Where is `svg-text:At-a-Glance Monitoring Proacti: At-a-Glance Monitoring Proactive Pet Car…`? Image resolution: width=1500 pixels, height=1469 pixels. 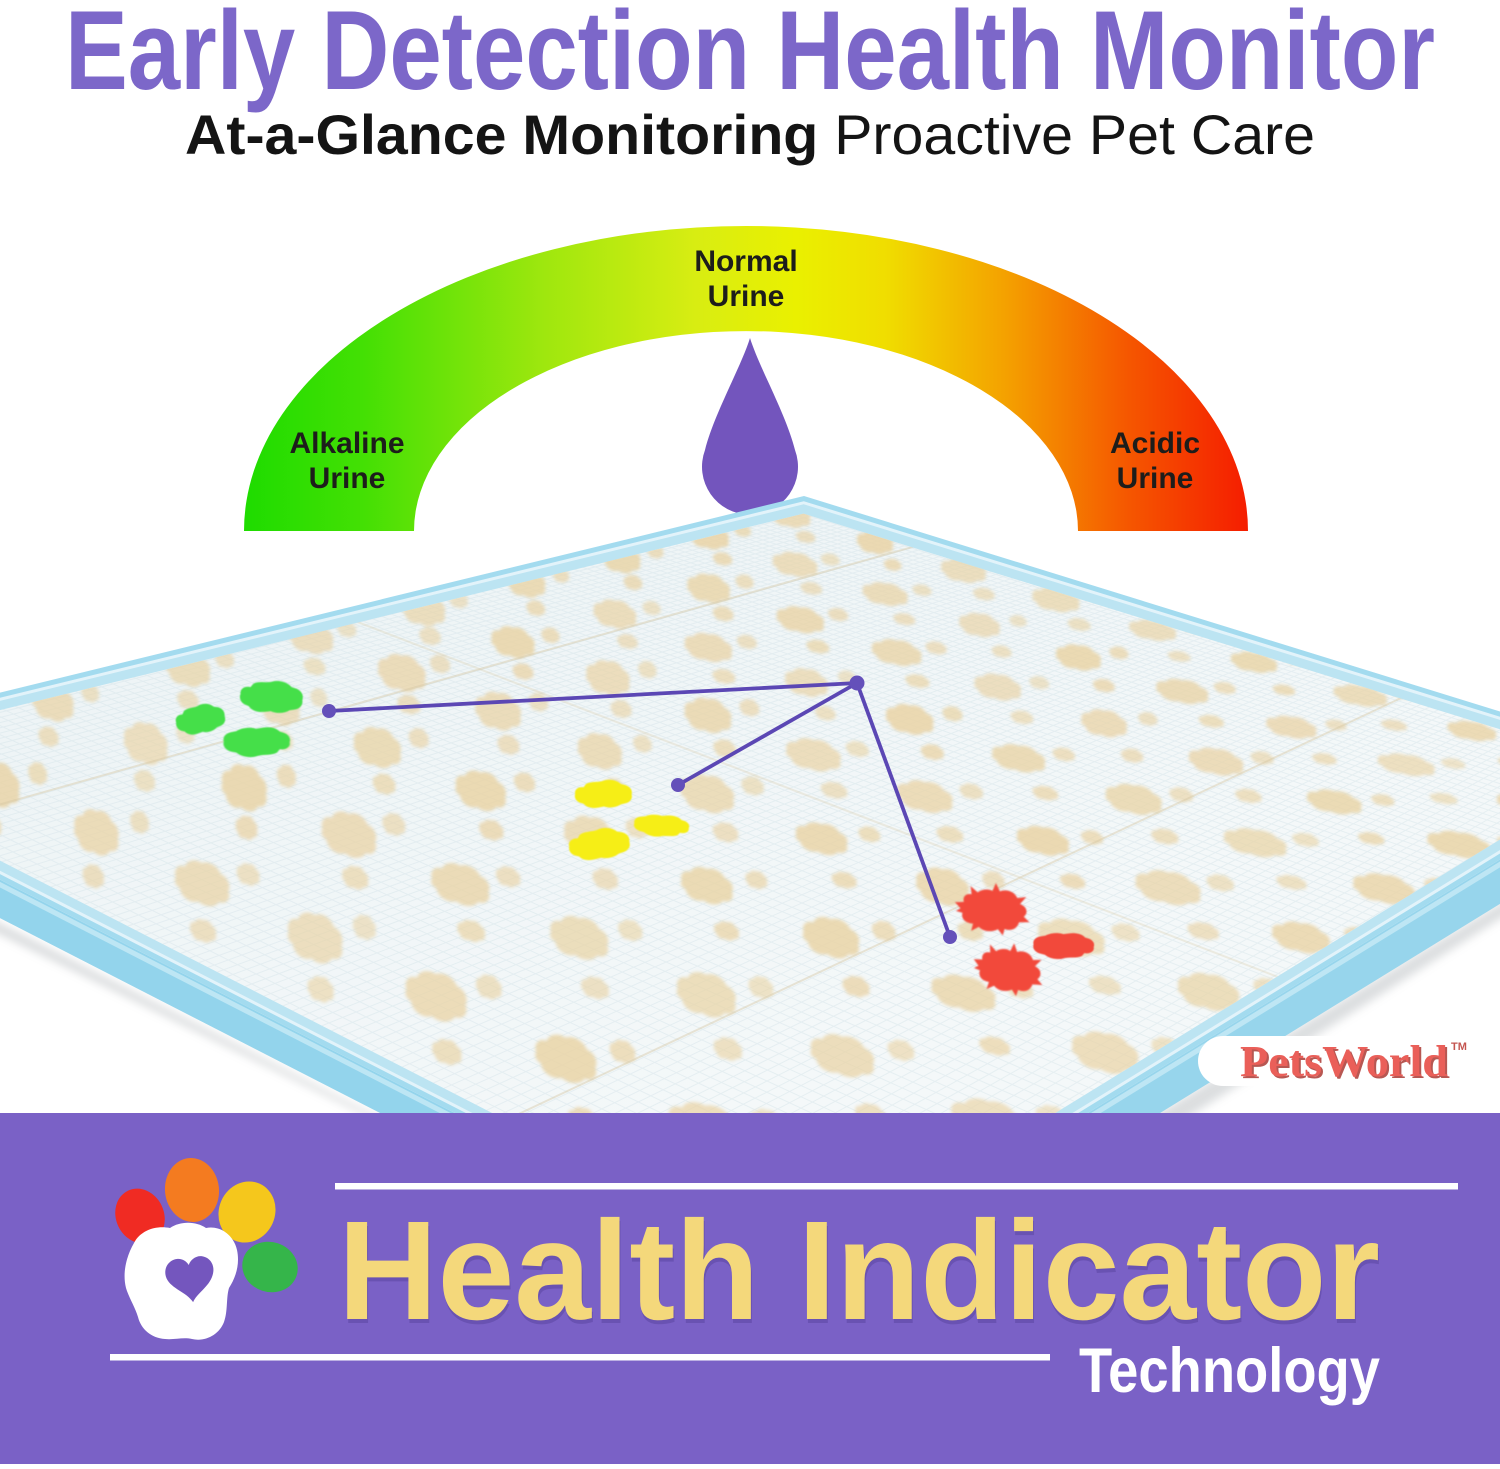
svg-text:At-a-Glance Monitoring Proacti: At-a-Glance Monitoring Proactive Pet Car… is located at coordinates (750, 134).